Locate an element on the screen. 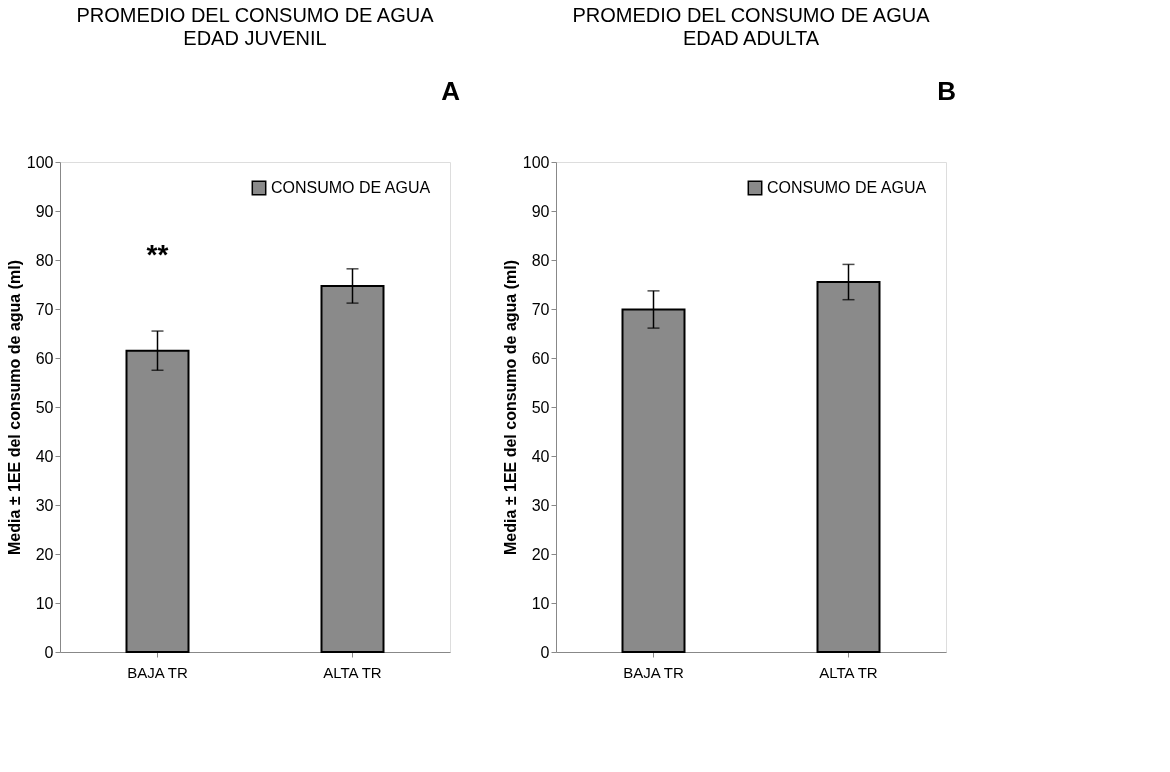 Image resolution: width=1170 pixels, height=772 pixels. text: A is located at coordinates (451, 91).